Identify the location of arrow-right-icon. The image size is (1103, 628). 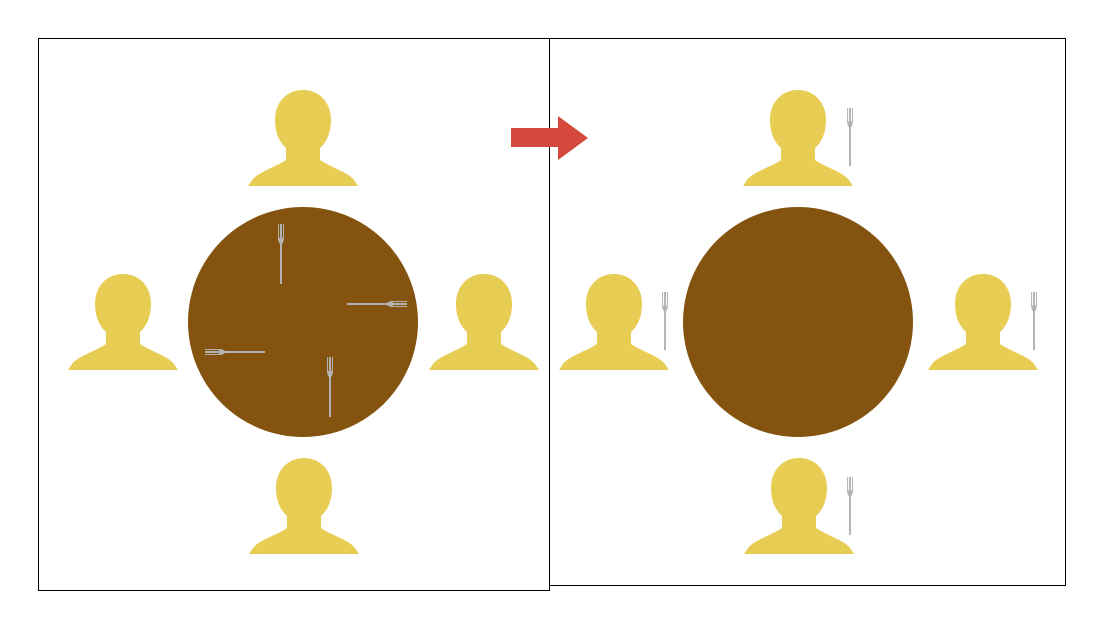
(549, 138).